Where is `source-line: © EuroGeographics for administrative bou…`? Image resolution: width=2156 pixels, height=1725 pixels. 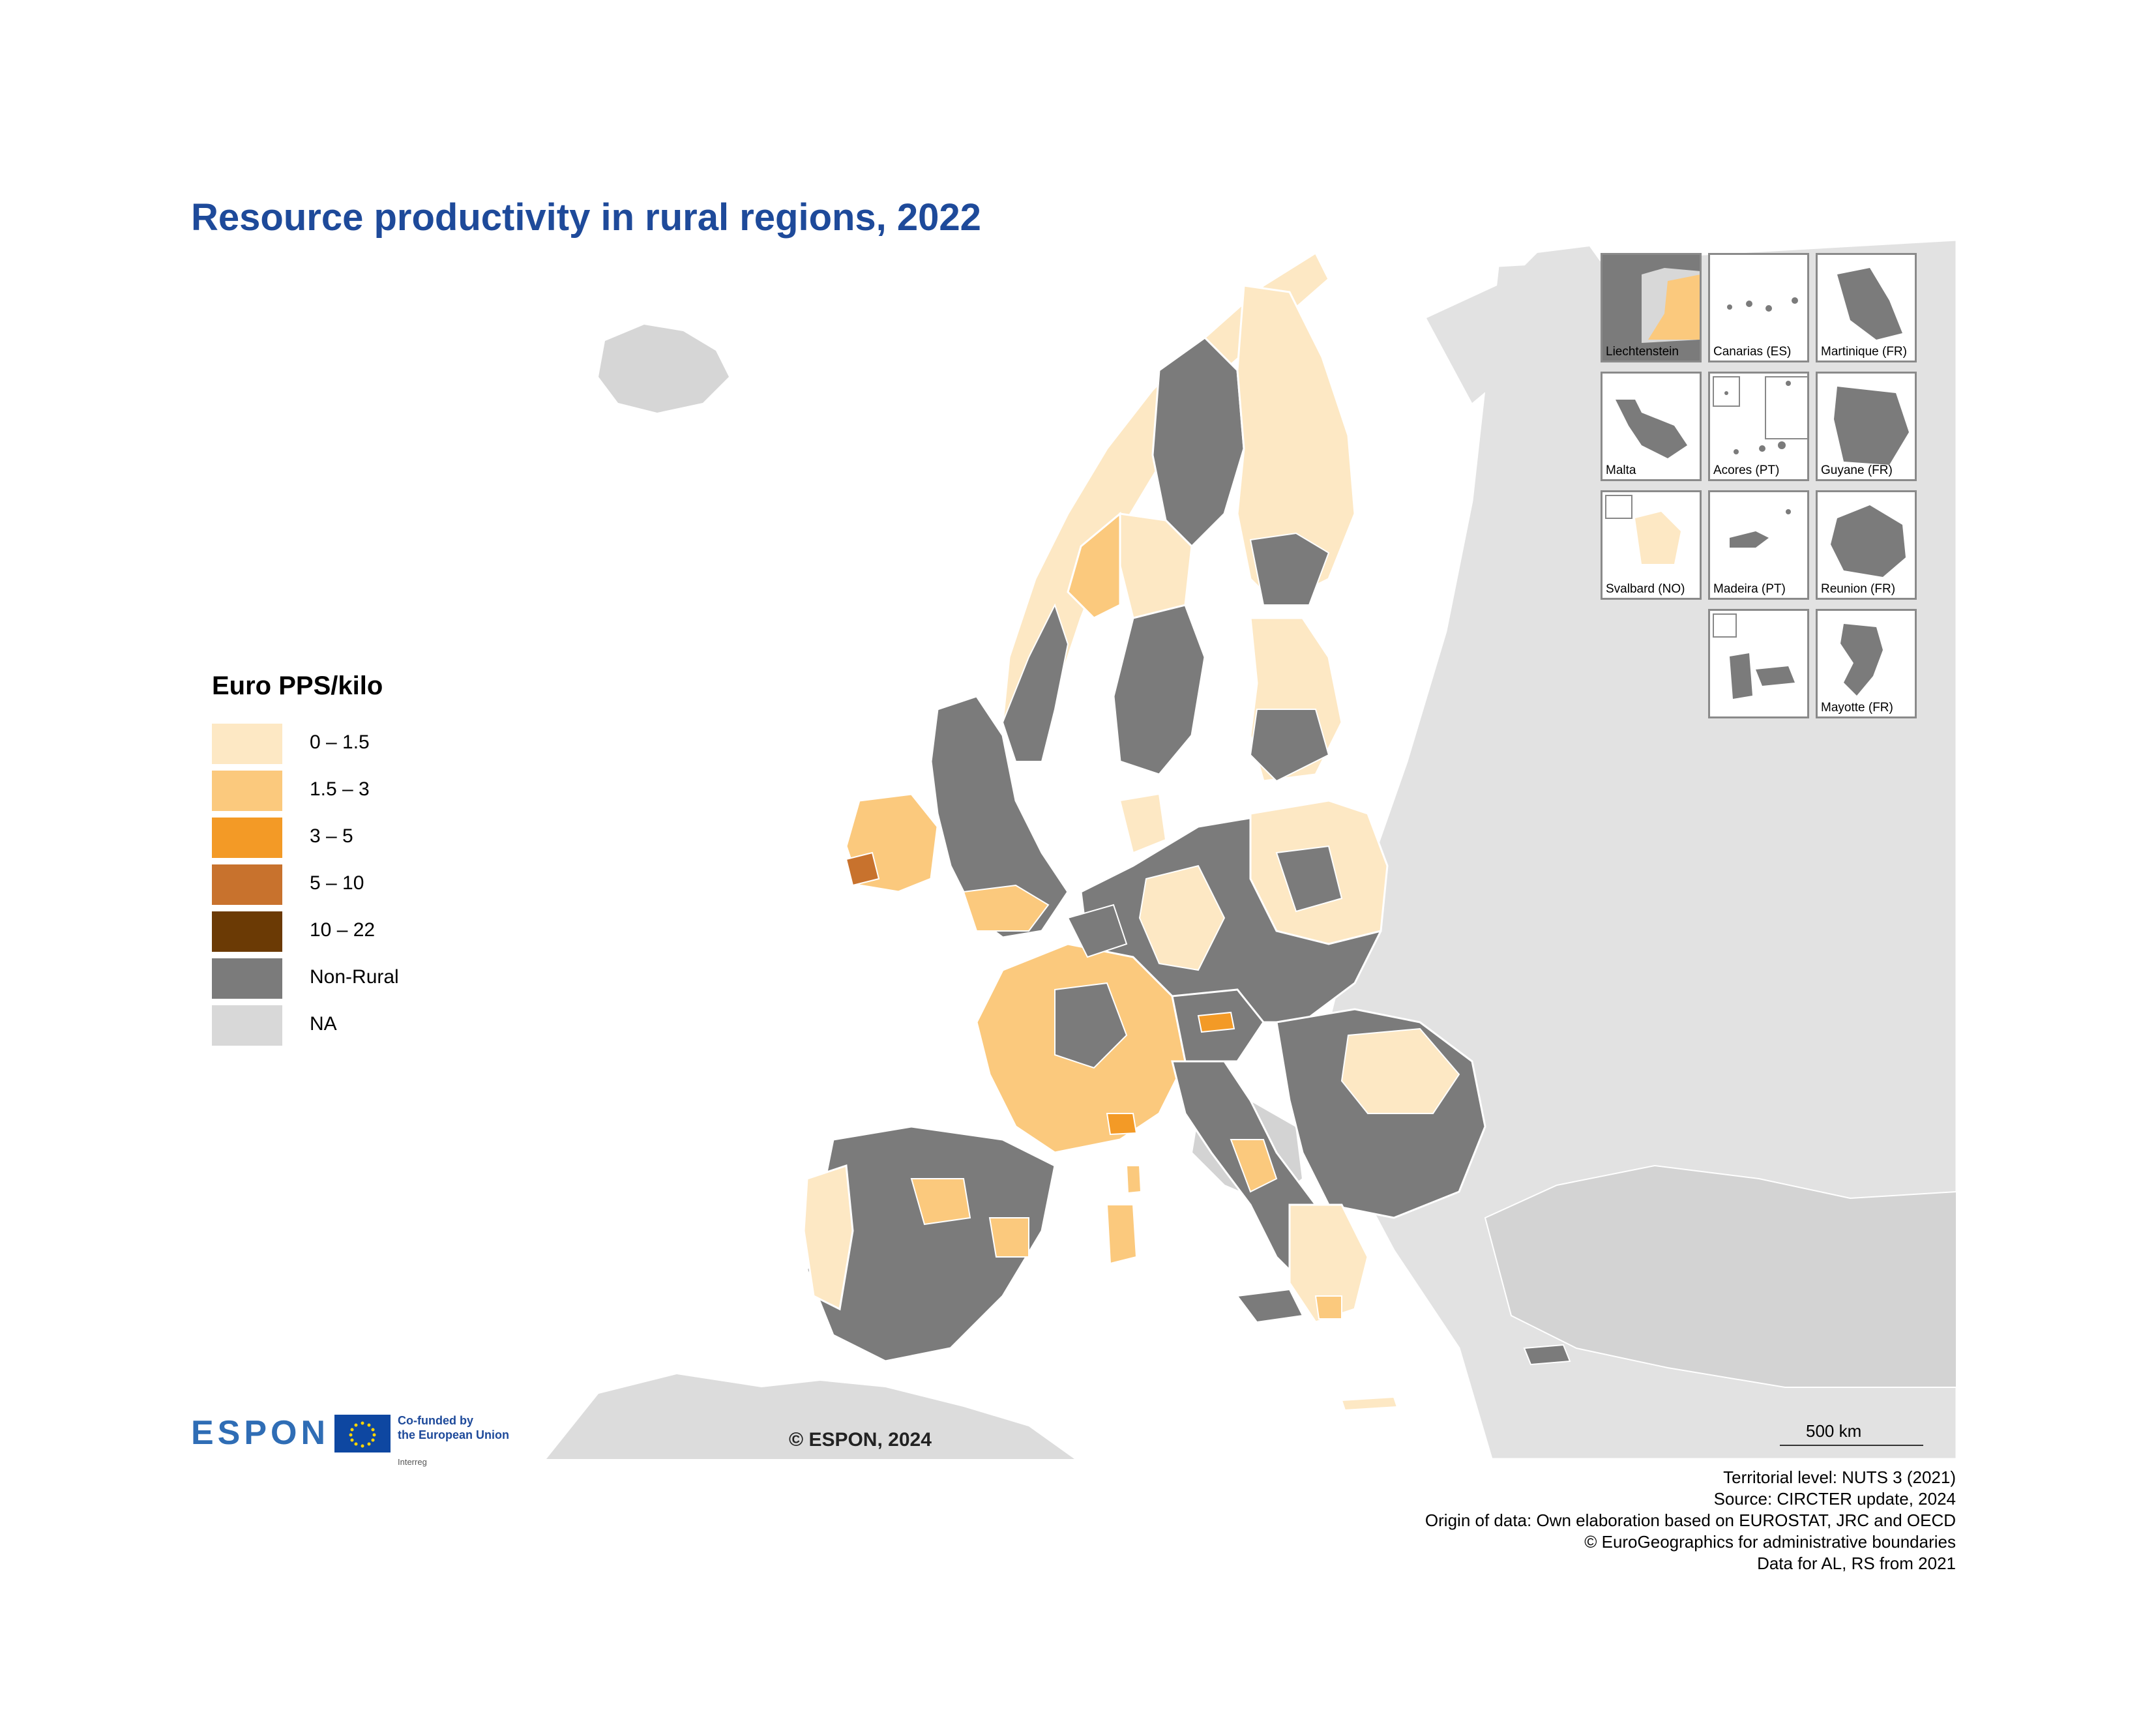
source-line: © EuroGeographics for administrative bou… is located at coordinates (1770, 1542).